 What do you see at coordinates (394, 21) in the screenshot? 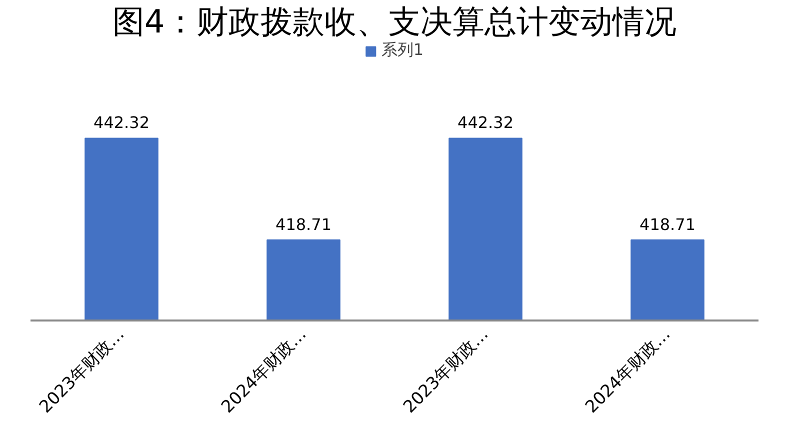
I see `chart-title: 图4：财政拨款收、支决算总计变动情况` at bounding box center [394, 21].